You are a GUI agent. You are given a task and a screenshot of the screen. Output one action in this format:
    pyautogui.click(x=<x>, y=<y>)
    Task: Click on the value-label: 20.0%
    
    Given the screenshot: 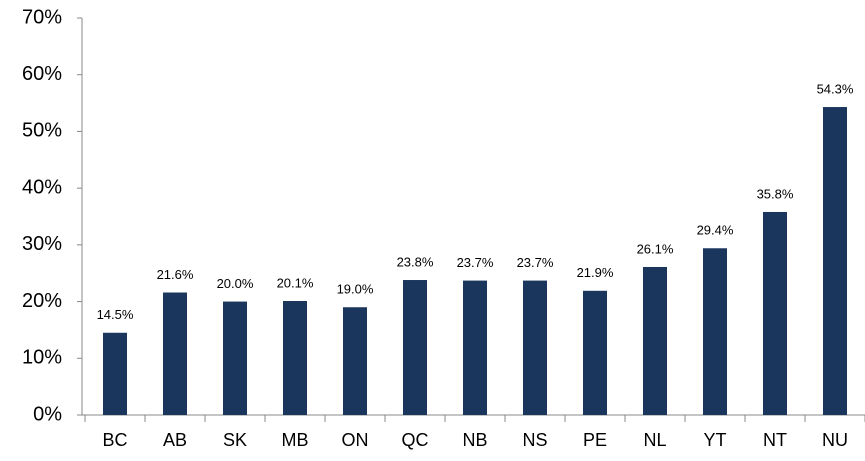 What is the action you would take?
    pyautogui.click(x=235, y=283)
    